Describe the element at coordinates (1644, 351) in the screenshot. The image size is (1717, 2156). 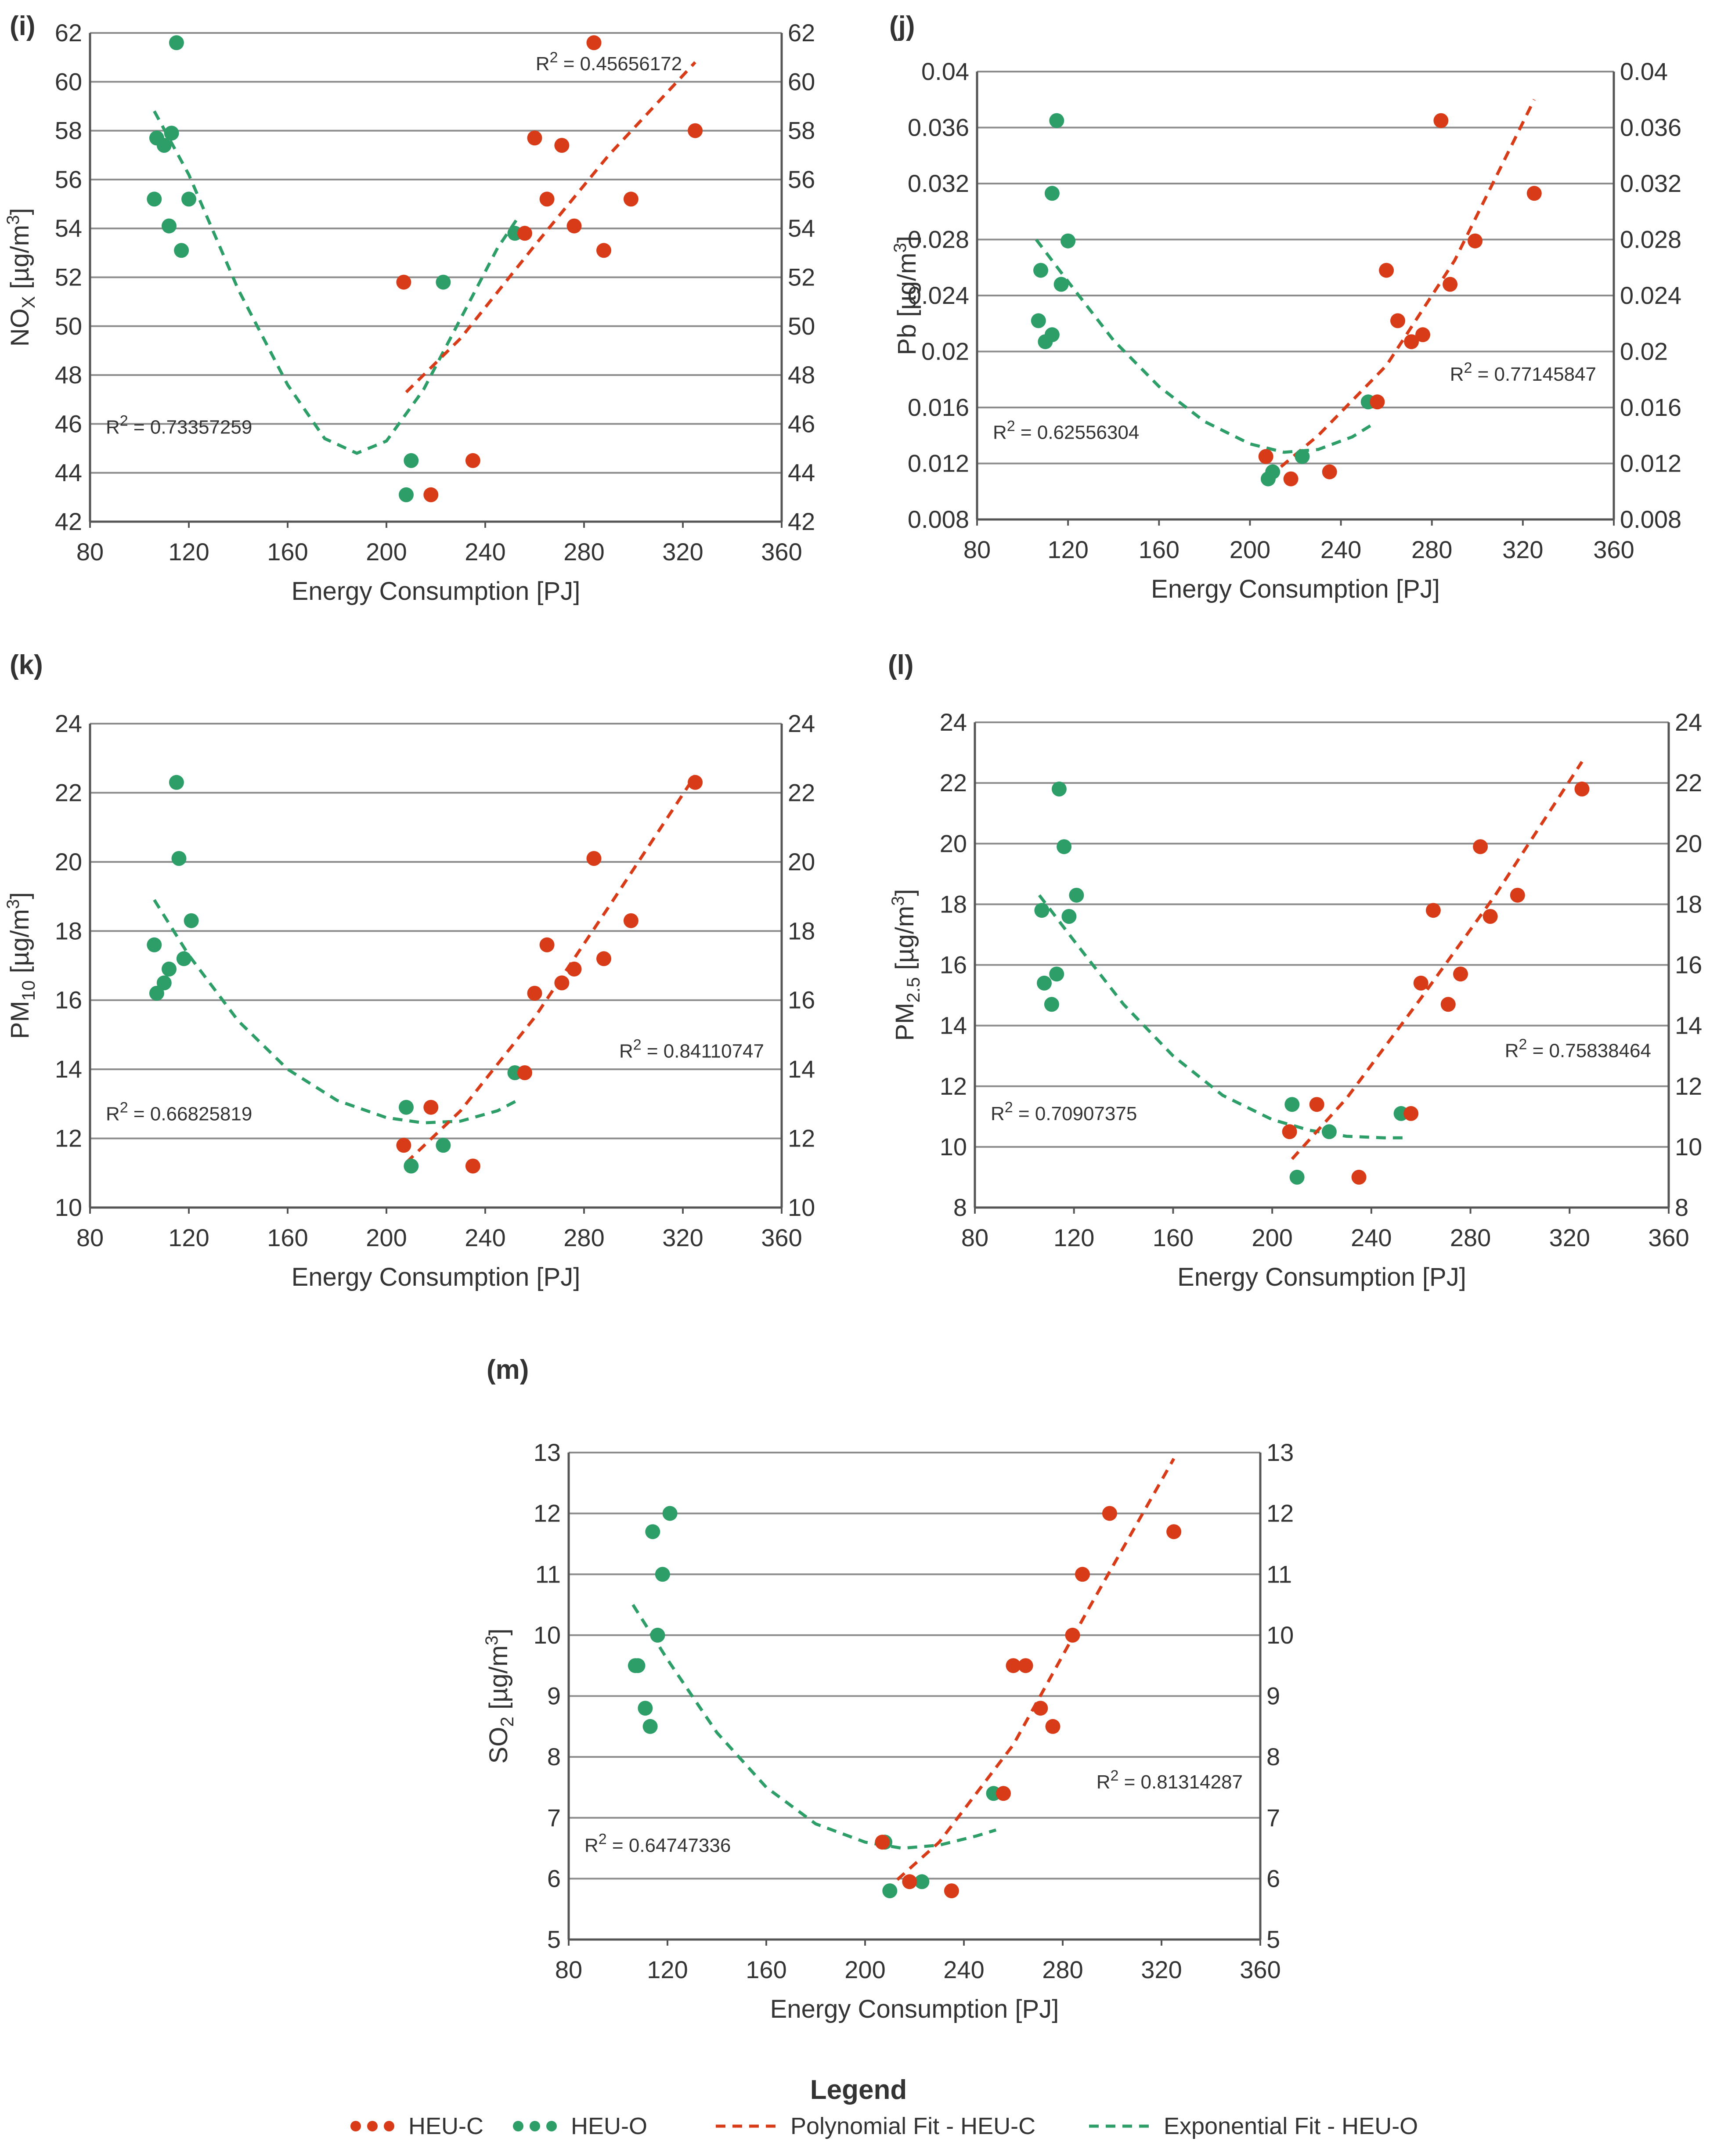
I see `y-tick-label-right: 0.02` at that location.